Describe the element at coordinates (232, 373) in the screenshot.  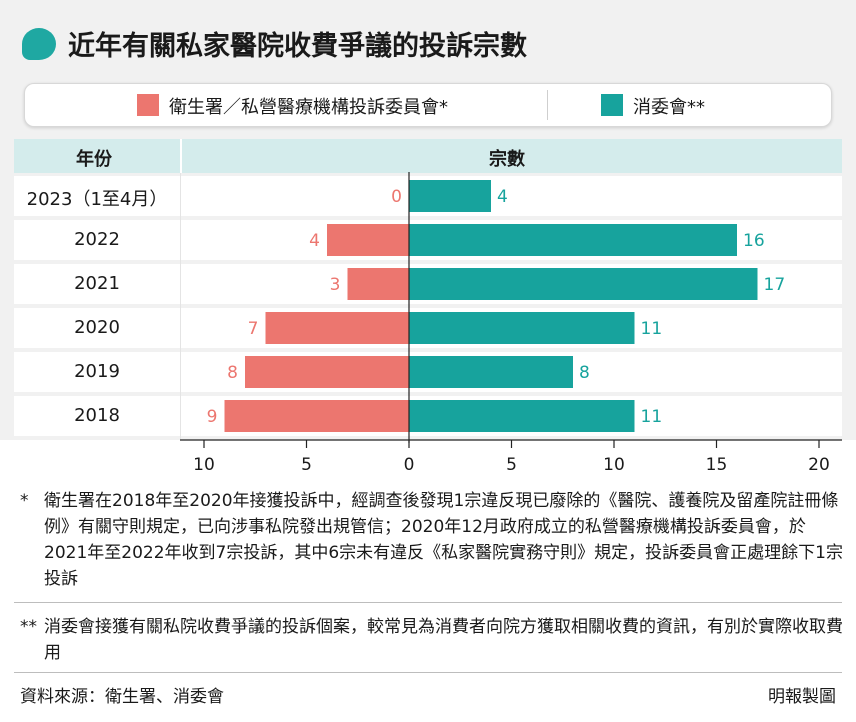
I see `data-label-series-a: 8` at that location.